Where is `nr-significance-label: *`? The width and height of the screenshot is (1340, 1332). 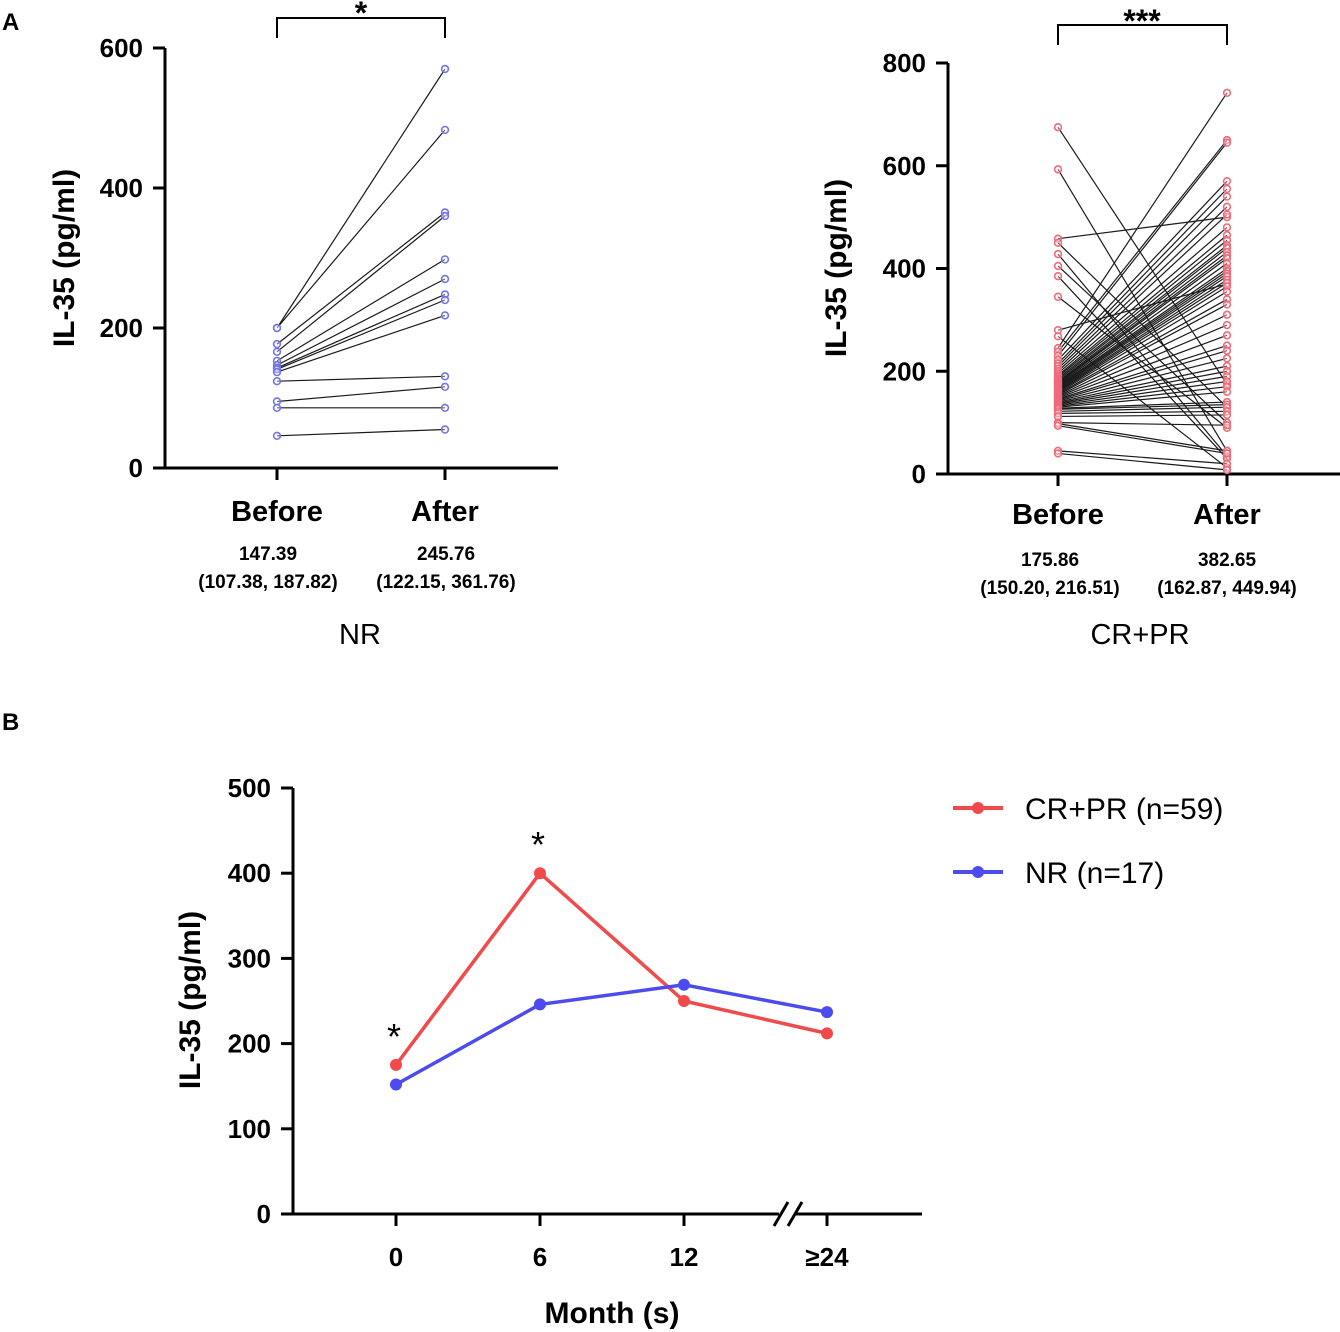 nr-significance-label: * is located at coordinates (361, 15).